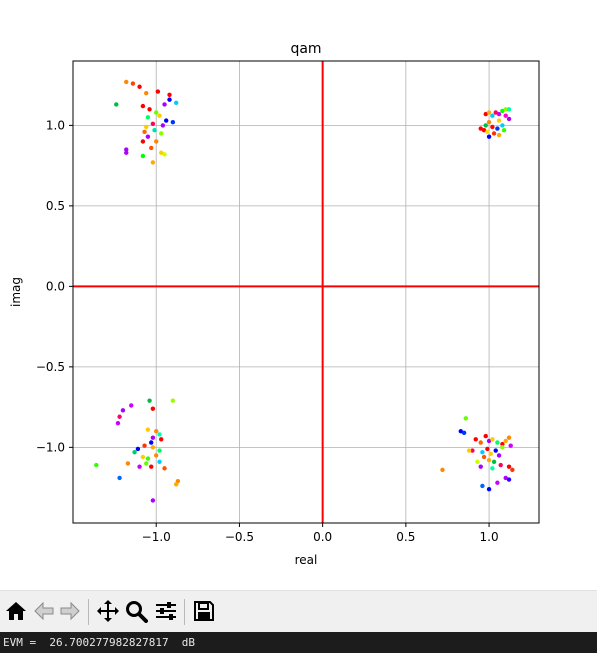 The width and height of the screenshot is (597, 653). What do you see at coordinates (306, 560) in the screenshot?
I see `x-axis-label: real` at bounding box center [306, 560].